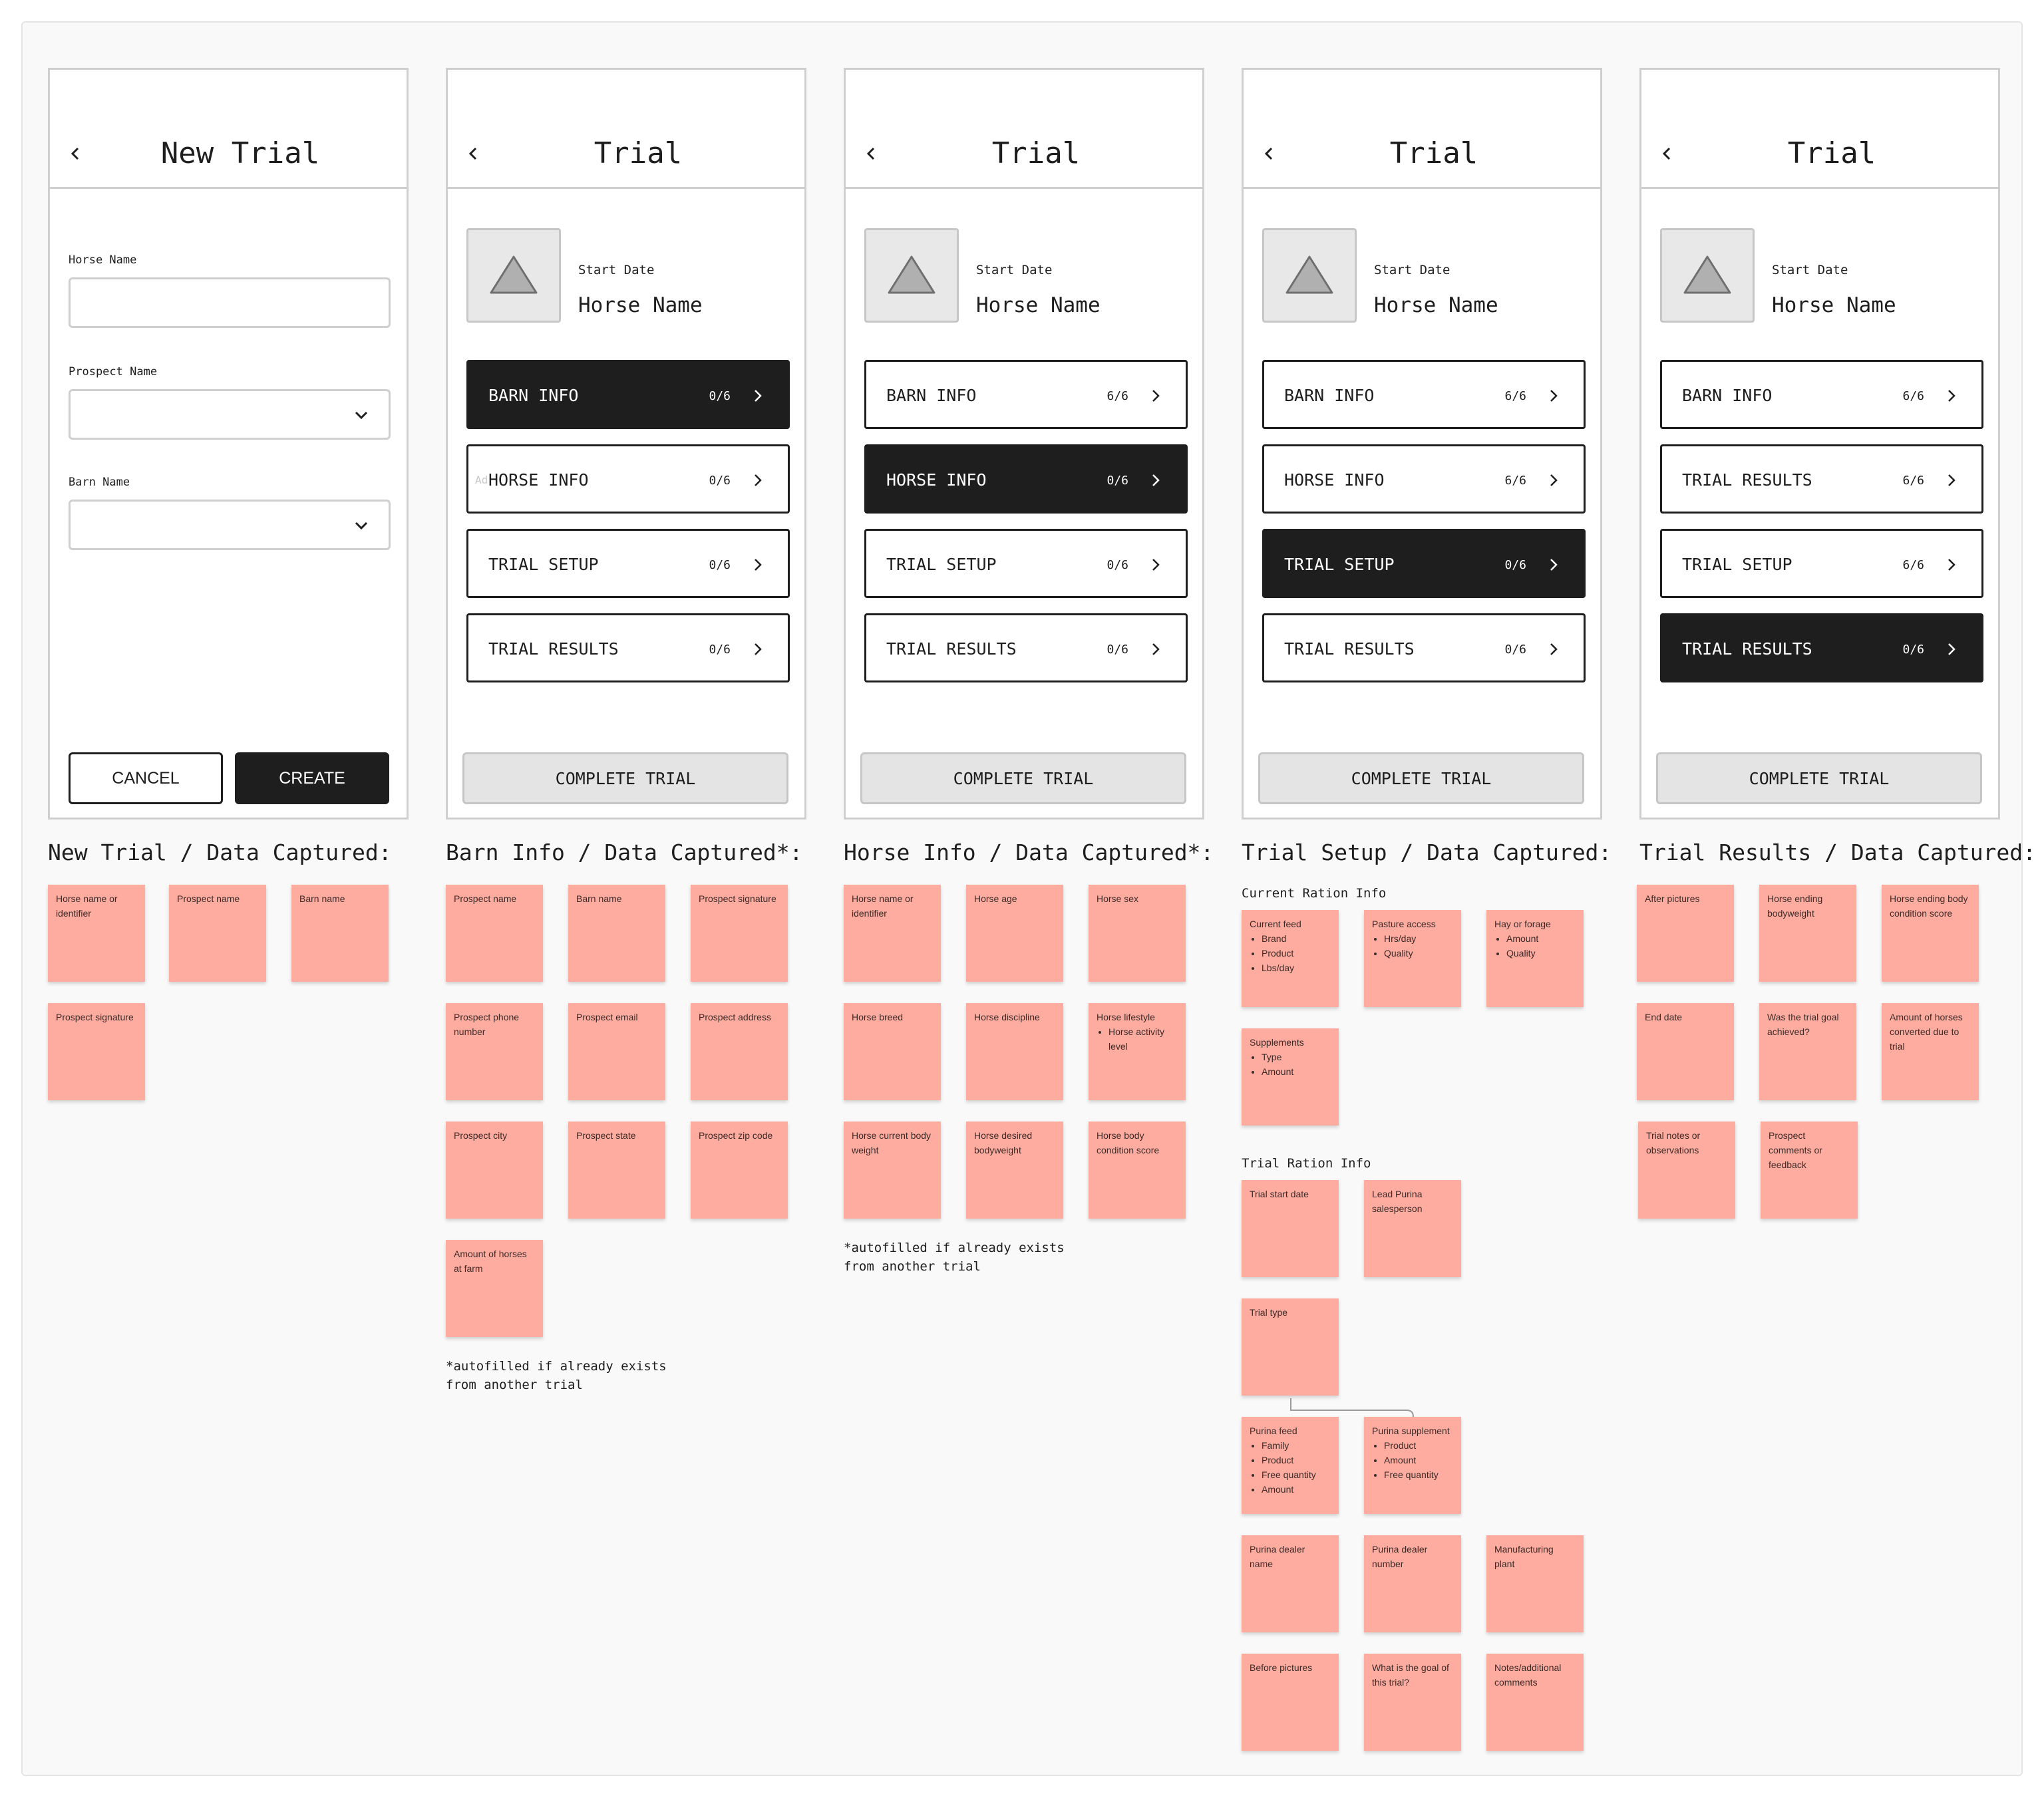 This screenshot has width=2044, height=1798. I want to click on branch-connector, so click(1352, 1418).